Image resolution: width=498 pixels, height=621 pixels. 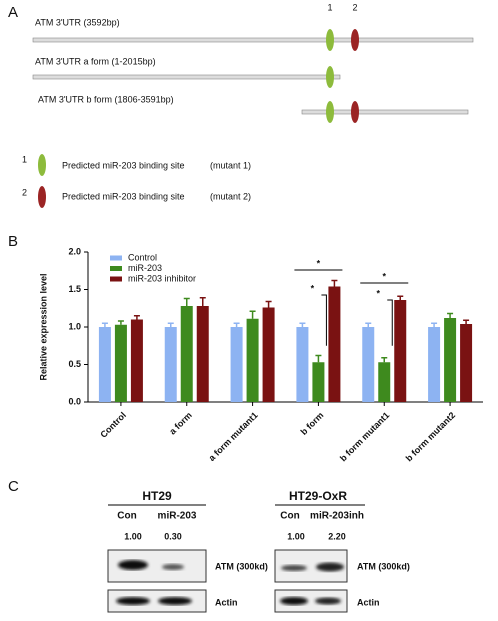 What do you see at coordinates (177, 516) in the screenshot?
I see `lane-label: miR-203` at bounding box center [177, 516].